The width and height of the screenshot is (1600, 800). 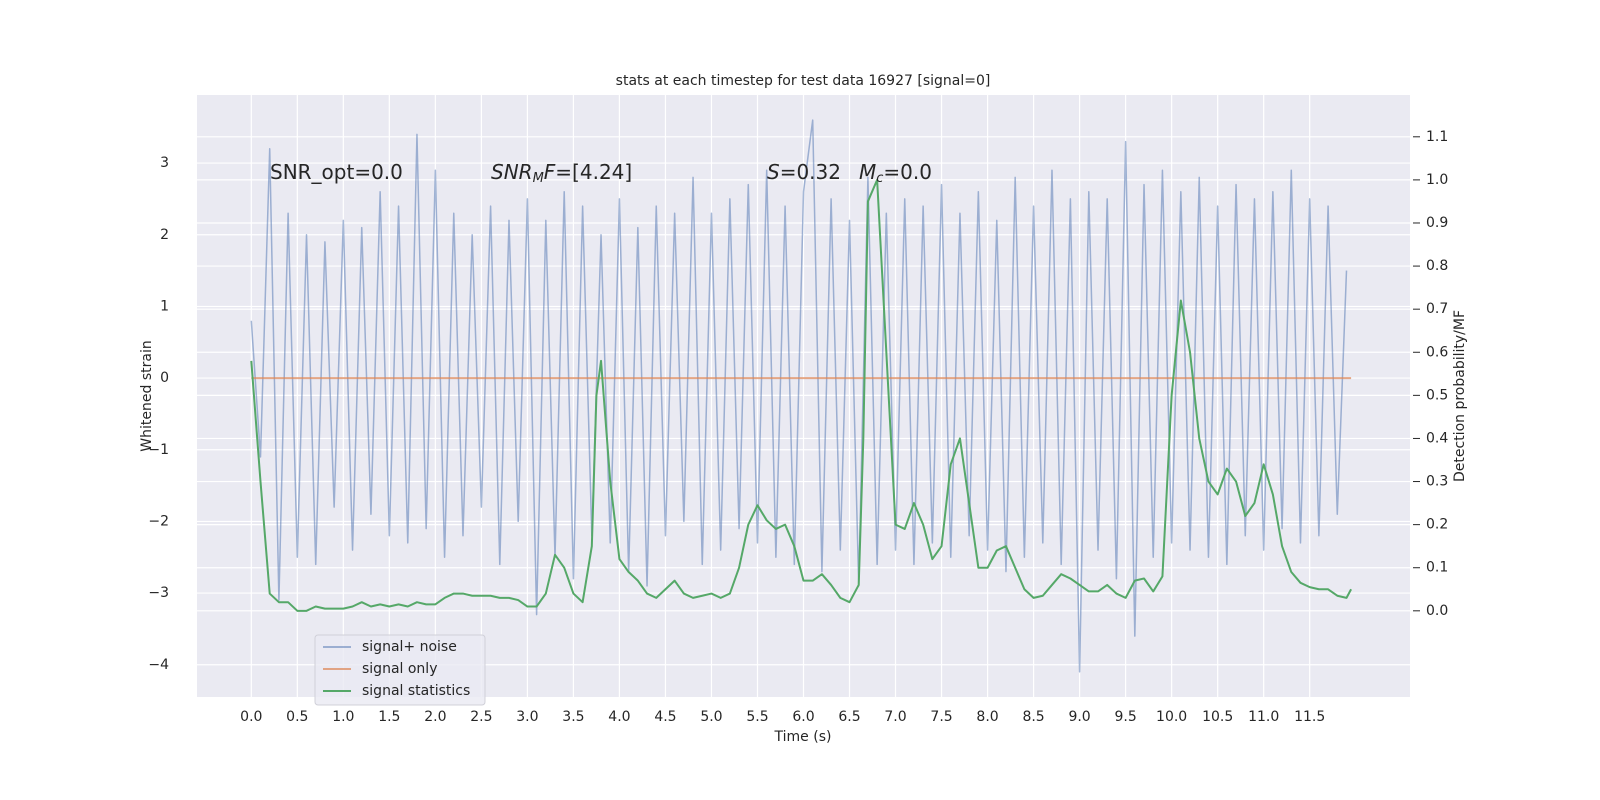 What do you see at coordinates (164, 378) in the screenshot?
I see `y-tick-label: 0` at bounding box center [164, 378].